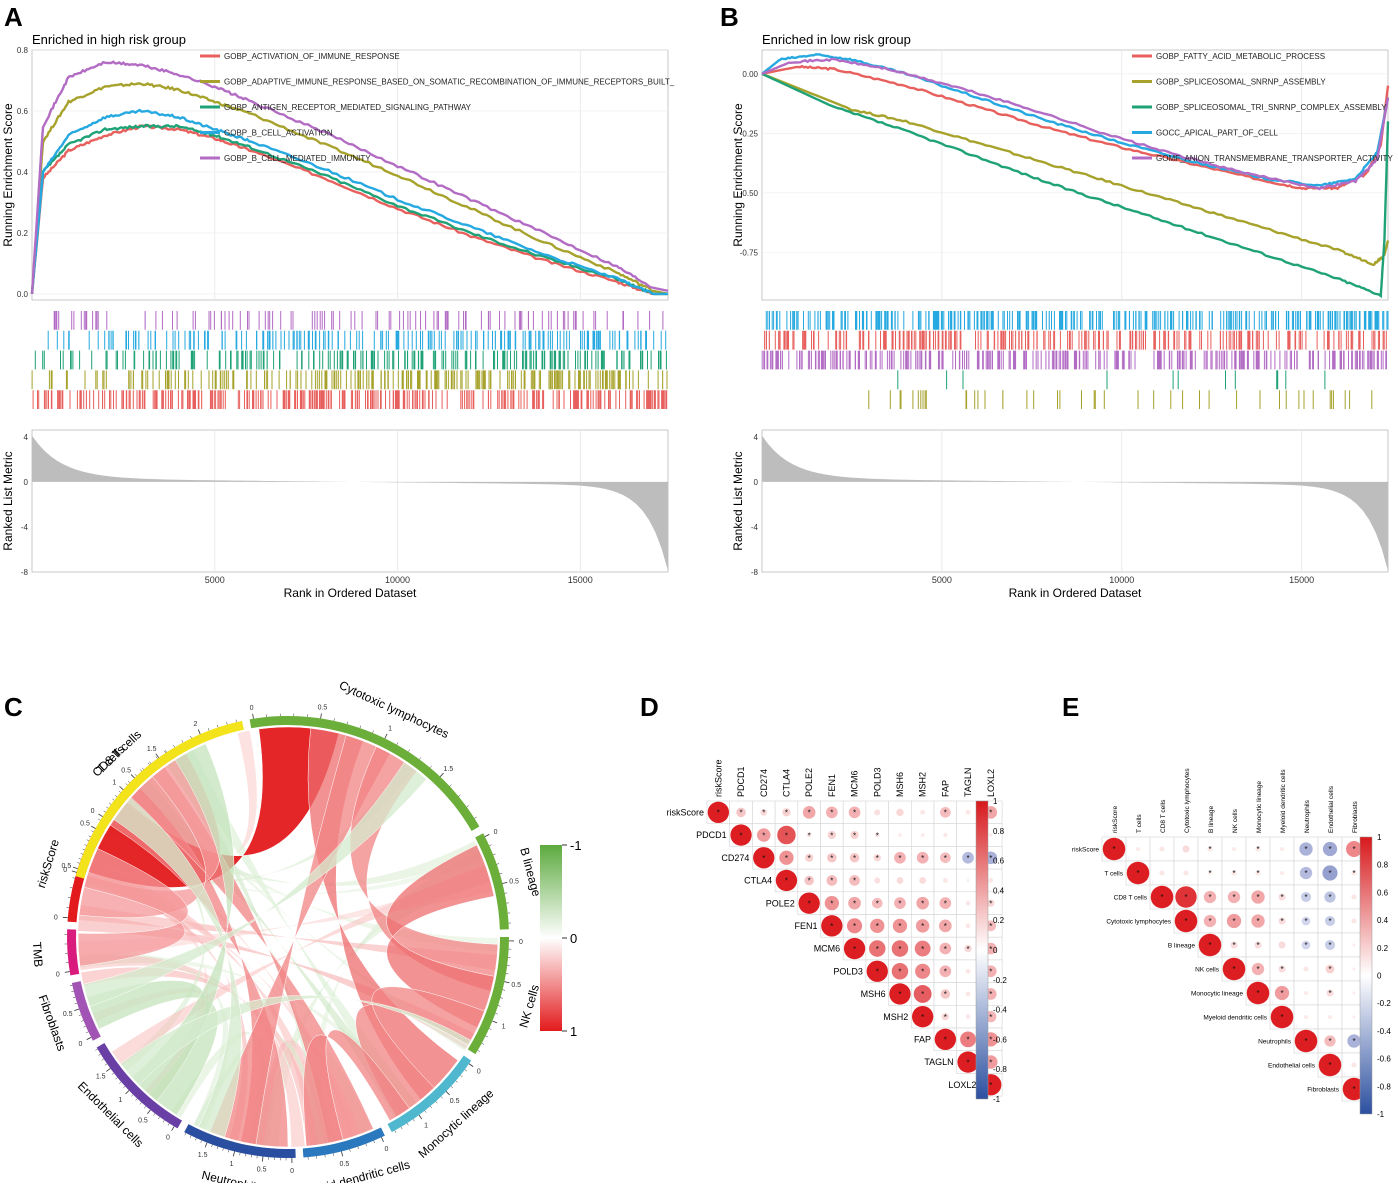 The width and height of the screenshot is (1398, 1188). Describe the element at coordinates (1292, 1065) in the screenshot. I see `corr-row-label: Endothelial cells` at that location.